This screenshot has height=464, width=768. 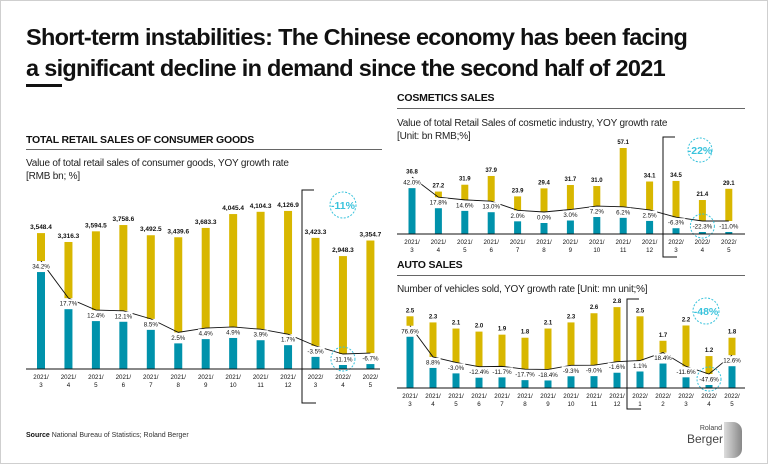 What do you see at coordinates (479, 327) in the screenshot?
I see `value-label: 2.0` at bounding box center [479, 327].